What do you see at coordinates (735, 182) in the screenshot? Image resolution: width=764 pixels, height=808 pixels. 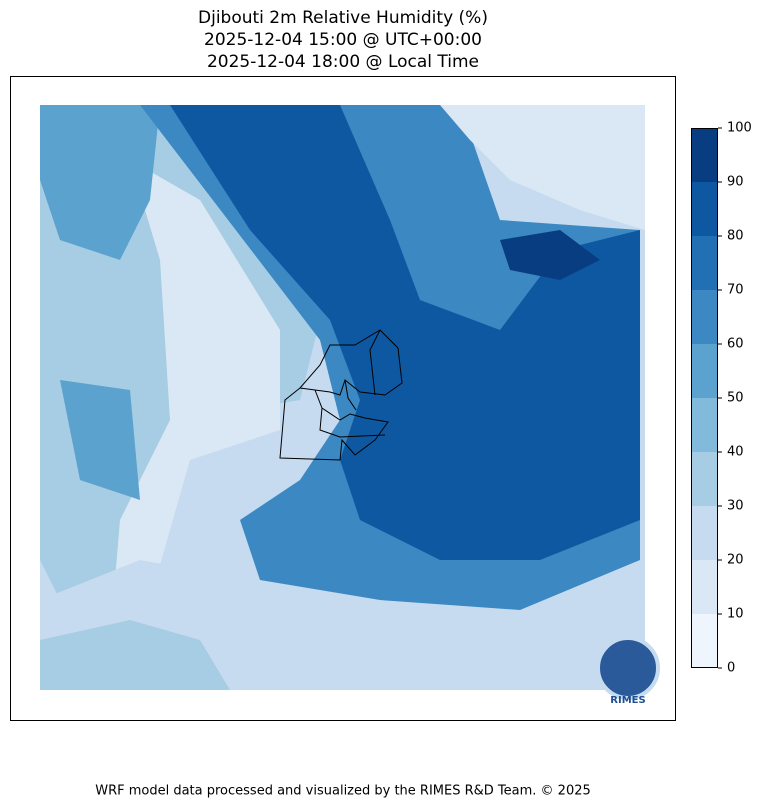 I see `colorbar-tick-label: 90` at bounding box center [735, 182].